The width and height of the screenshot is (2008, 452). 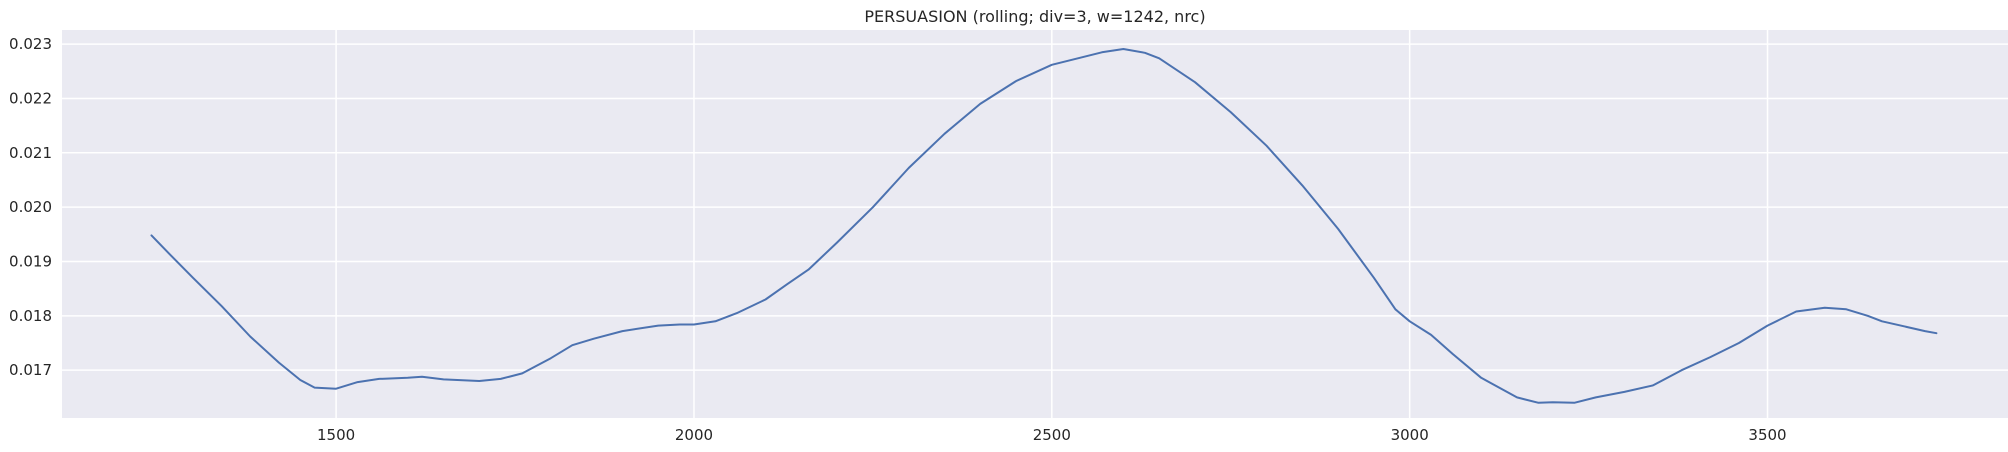 I want to click on y-tick-label: 0.018, so click(x=30, y=316).